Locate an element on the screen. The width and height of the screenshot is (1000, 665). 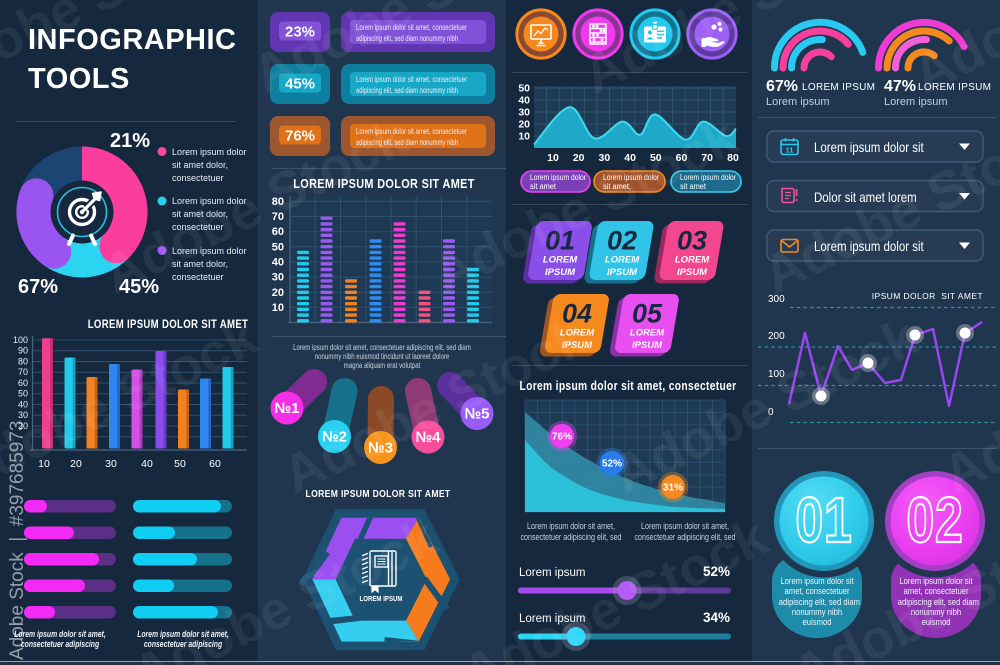
svg-text: №5 is located at coordinates (476, 414).